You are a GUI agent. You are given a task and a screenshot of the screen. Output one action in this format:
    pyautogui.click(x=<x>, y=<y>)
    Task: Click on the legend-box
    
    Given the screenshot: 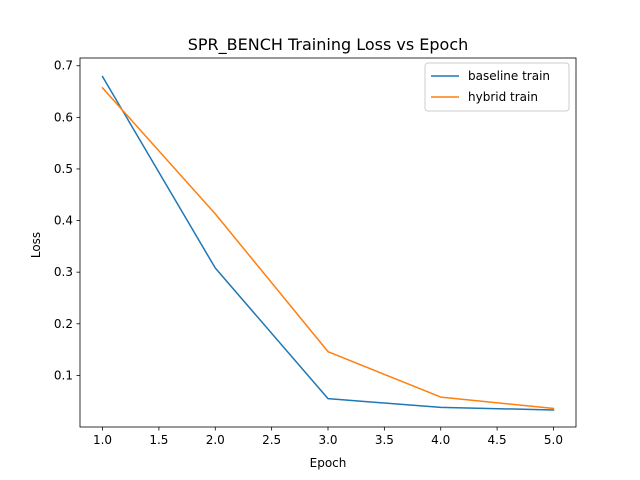 What is the action you would take?
    pyautogui.click(x=497, y=87)
    